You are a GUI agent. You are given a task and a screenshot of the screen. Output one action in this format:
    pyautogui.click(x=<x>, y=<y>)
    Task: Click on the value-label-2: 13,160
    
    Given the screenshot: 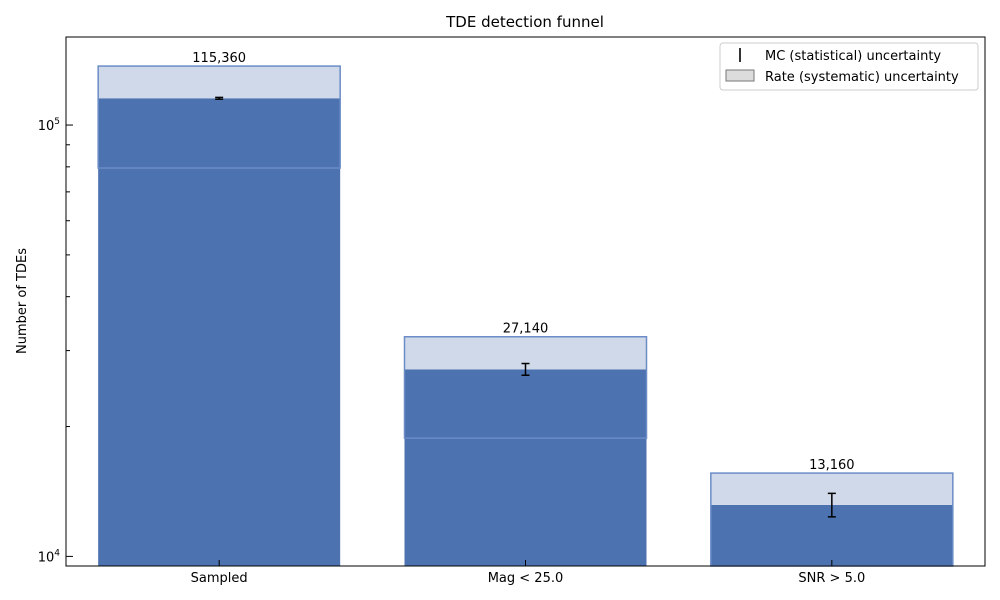 What is the action you would take?
    pyautogui.click(x=832, y=465)
    